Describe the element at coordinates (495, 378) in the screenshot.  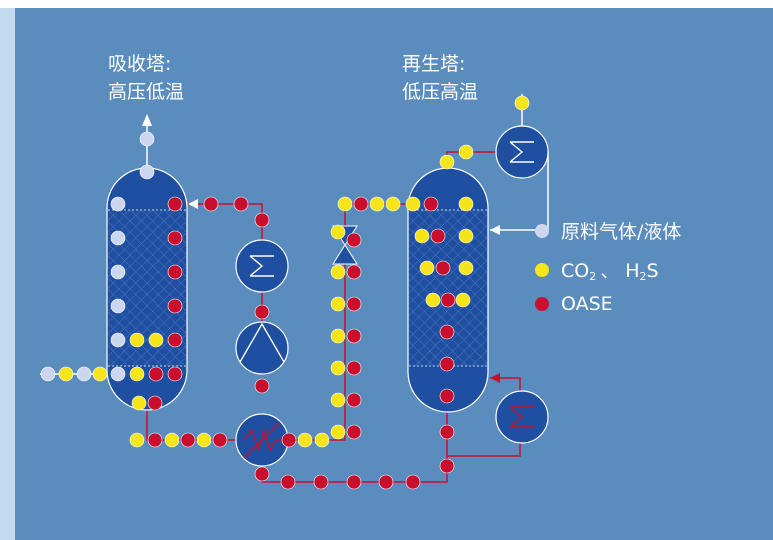
I see `reboiler-arrow-icon` at that location.